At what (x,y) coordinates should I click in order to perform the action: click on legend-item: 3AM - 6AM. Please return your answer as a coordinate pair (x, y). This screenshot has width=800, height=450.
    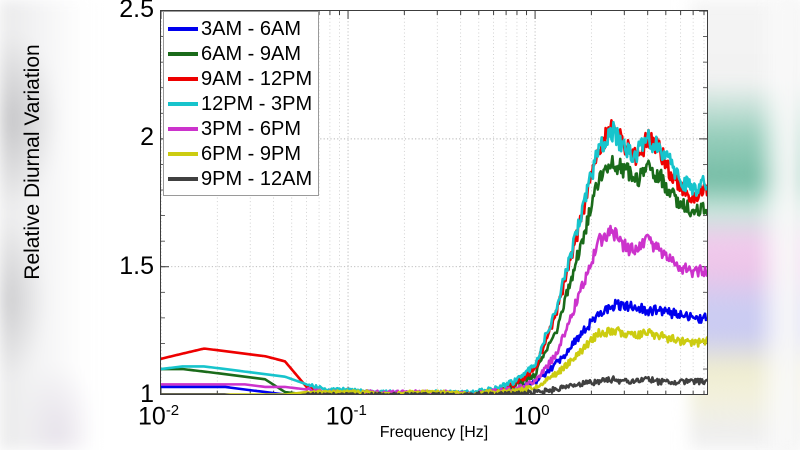
    Looking at the image, I should click on (241, 28).